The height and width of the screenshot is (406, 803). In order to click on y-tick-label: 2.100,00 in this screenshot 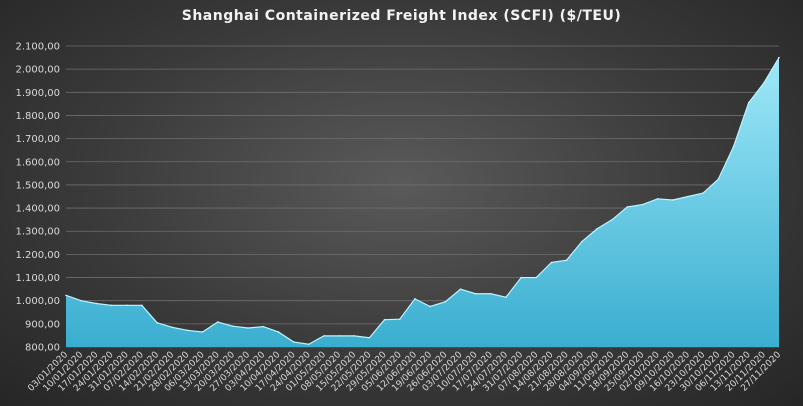, I will do `click(37, 47)`.